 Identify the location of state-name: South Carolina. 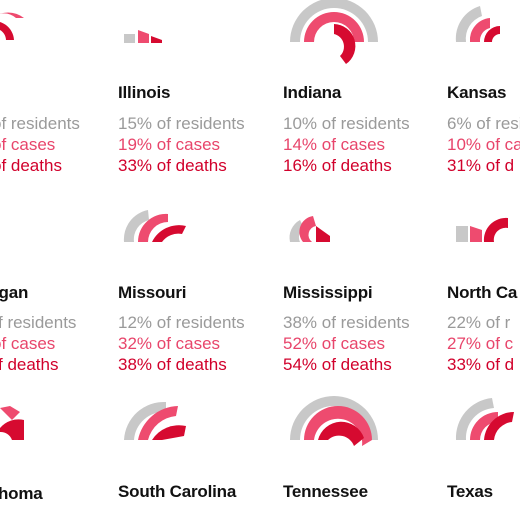
(177, 491).